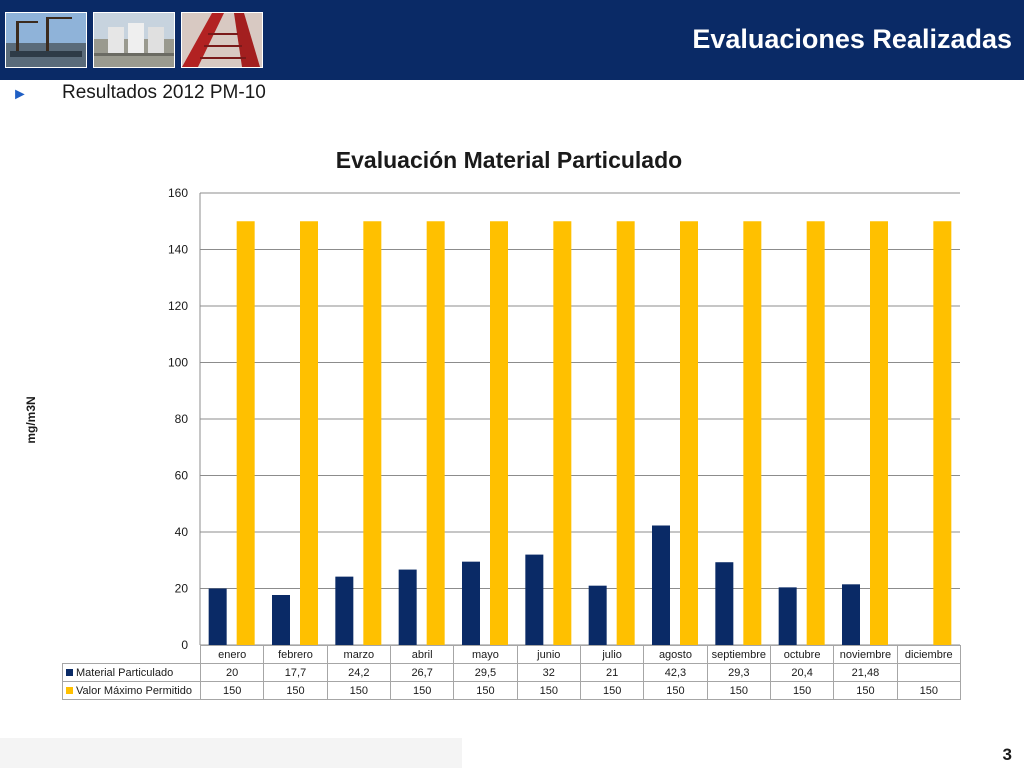 The width and height of the screenshot is (1024, 768). Describe the element at coordinates (182, 476) in the screenshot. I see `y-tick-label: 60` at that location.